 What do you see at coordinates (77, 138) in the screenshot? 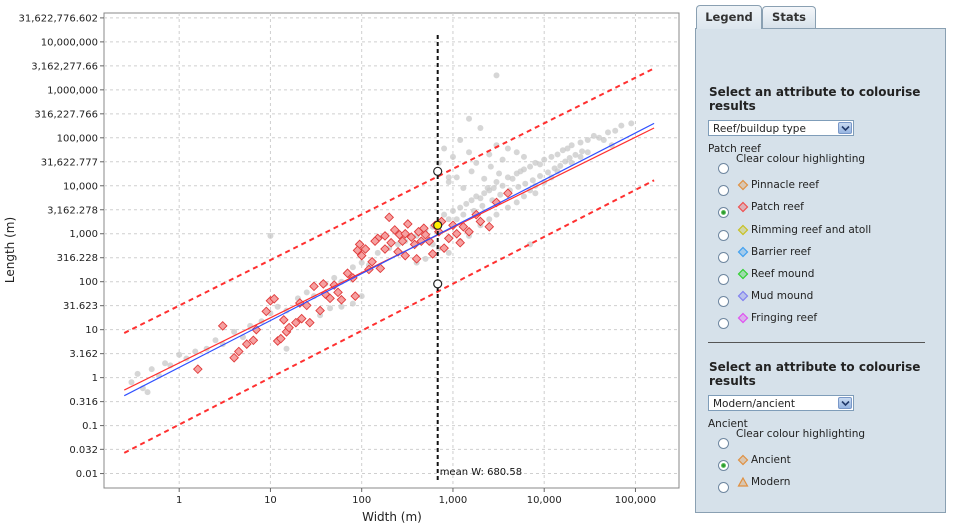
I see `y-tick-label: 100,000` at bounding box center [77, 138].